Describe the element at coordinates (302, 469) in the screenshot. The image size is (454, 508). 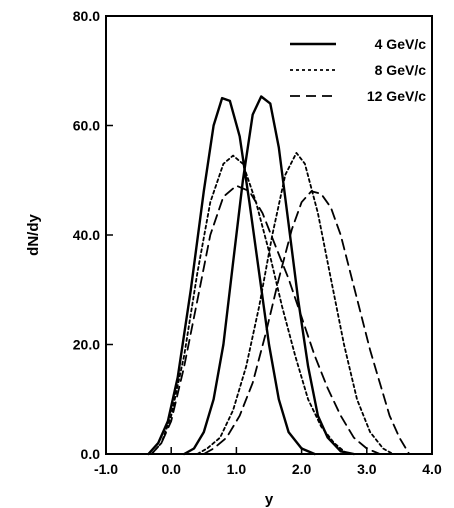
I see `x-tick-label: 2.0` at that location.